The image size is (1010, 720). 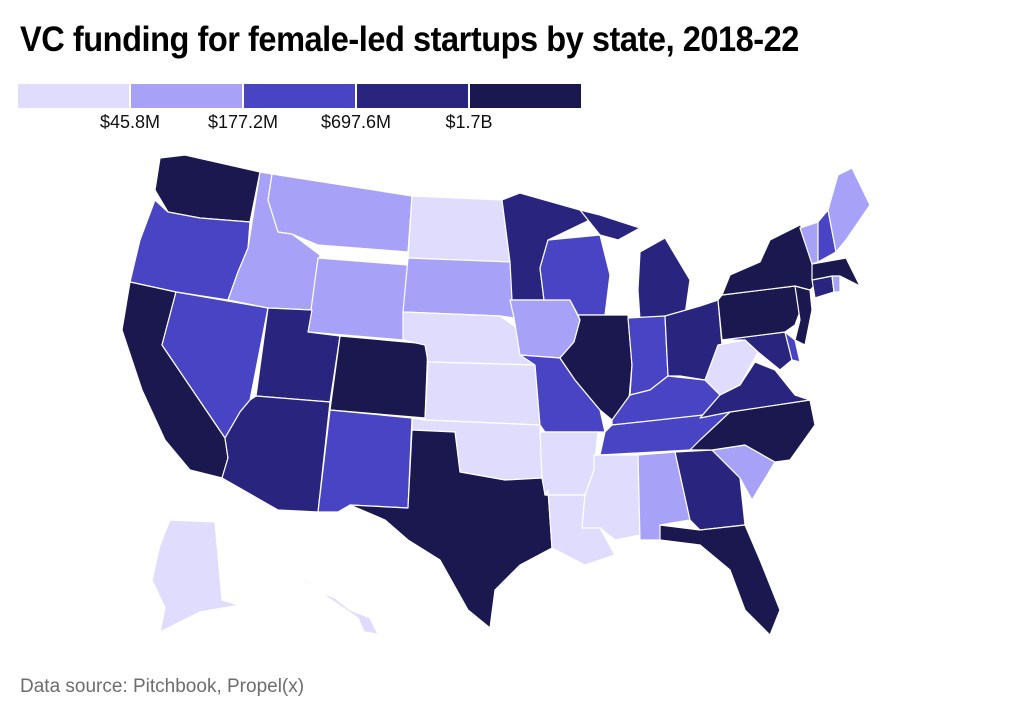 What do you see at coordinates (720, 580) in the screenshot?
I see `state-fl` at bounding box center [720, 580].